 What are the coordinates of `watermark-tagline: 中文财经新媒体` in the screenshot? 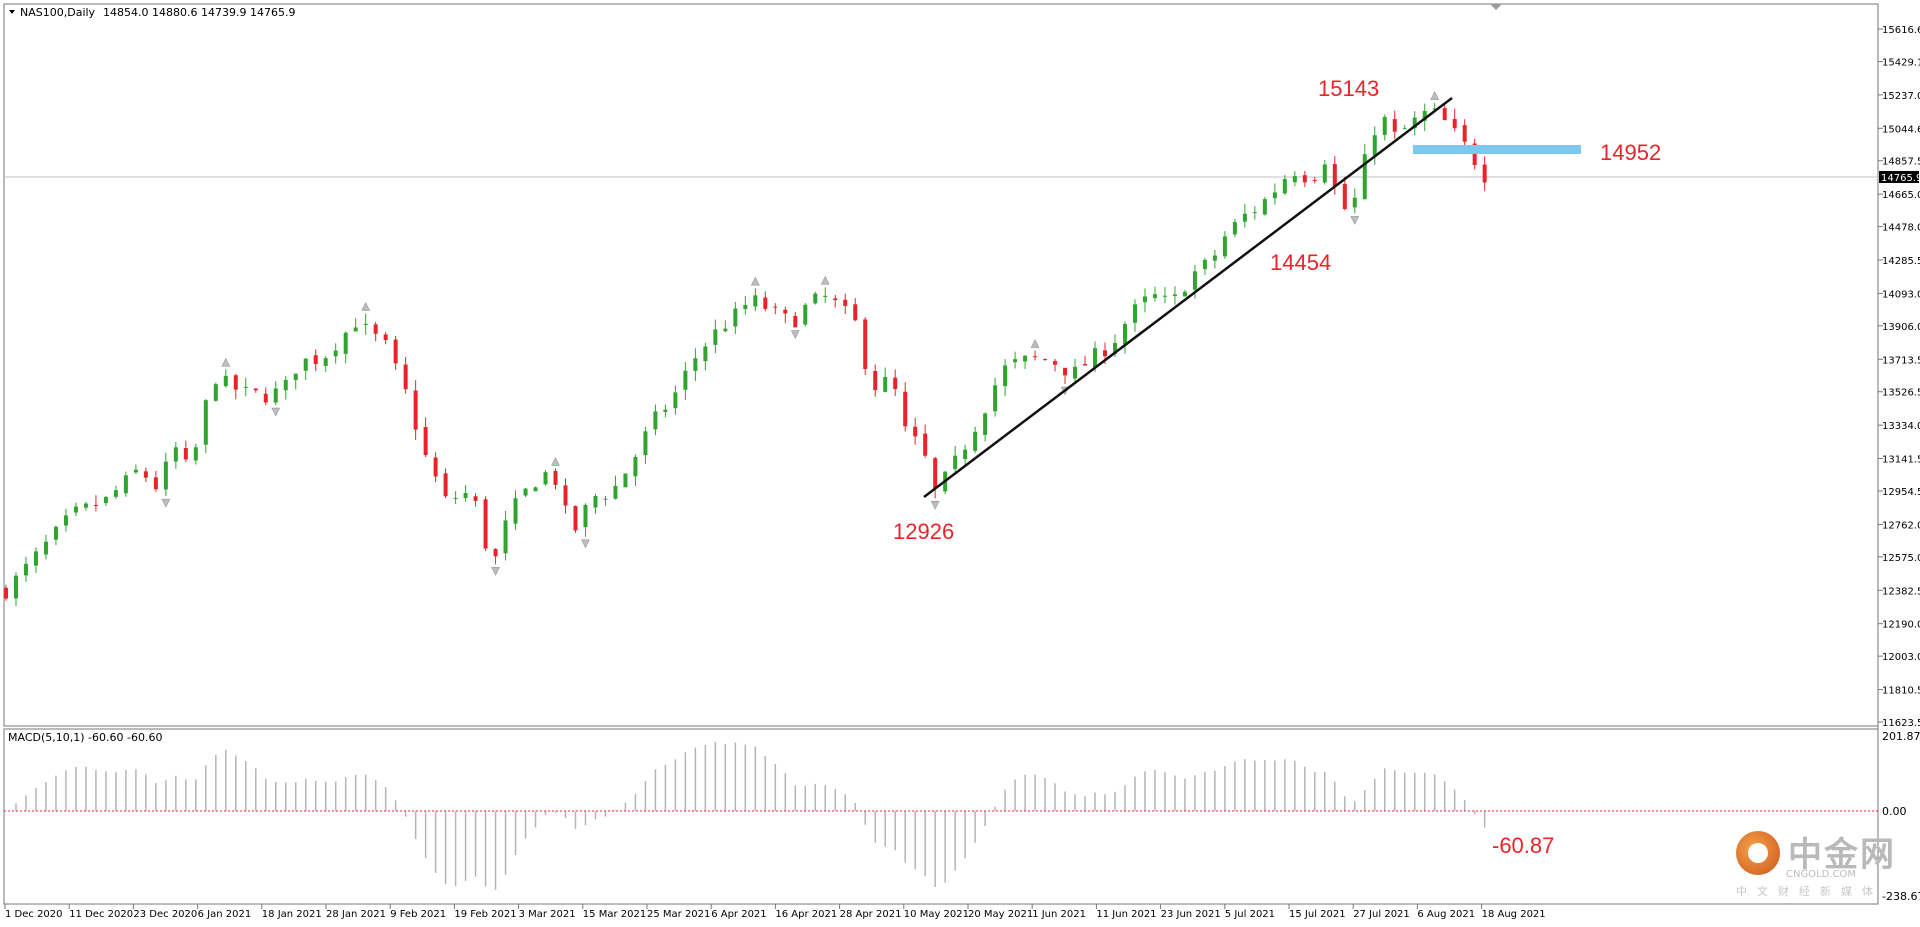 It's located at (1809, 891).